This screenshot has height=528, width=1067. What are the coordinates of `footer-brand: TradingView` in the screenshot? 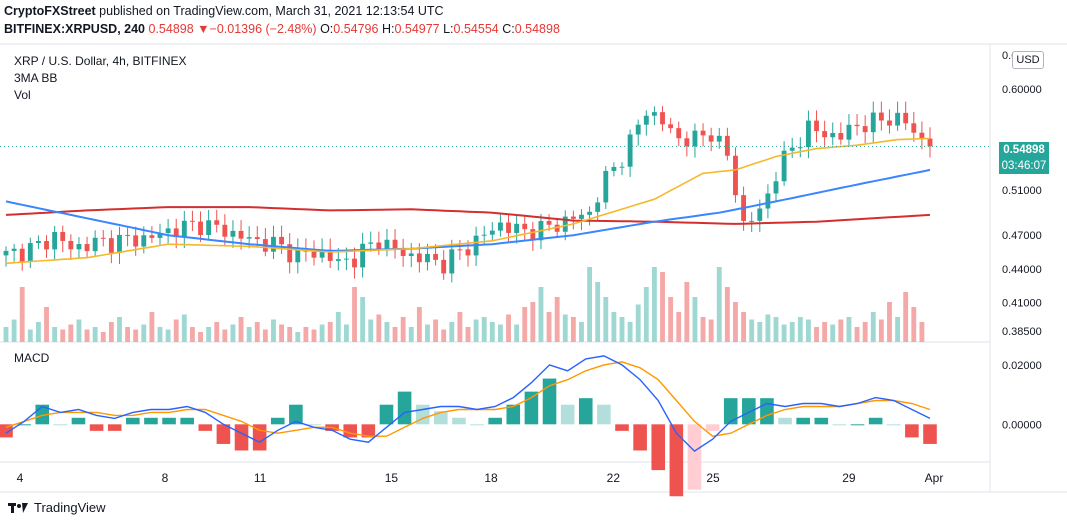 It's located at (70, 507).